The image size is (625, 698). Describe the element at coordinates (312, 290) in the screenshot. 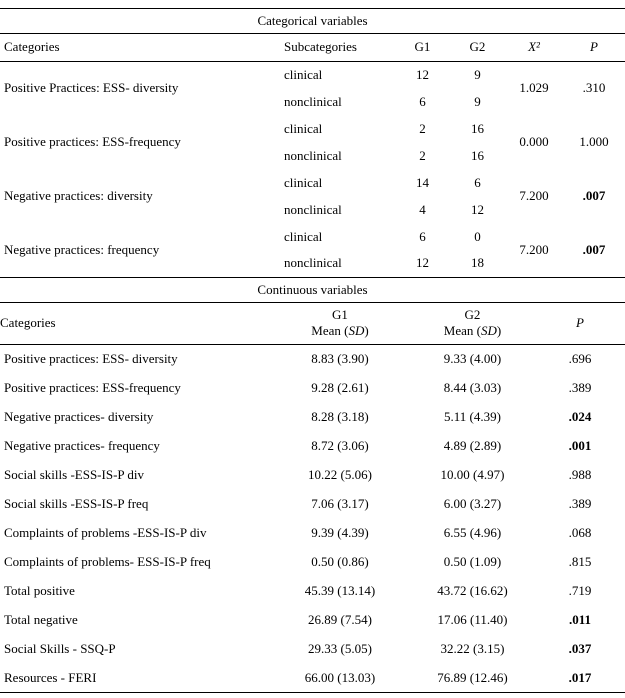

I see `continuous-section-title: Continuous variables` at that location.